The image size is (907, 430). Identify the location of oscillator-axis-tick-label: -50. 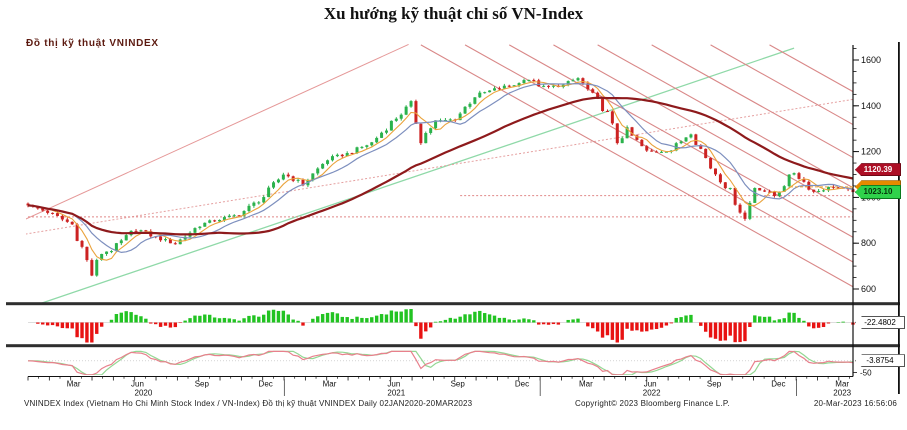
(866, 373).